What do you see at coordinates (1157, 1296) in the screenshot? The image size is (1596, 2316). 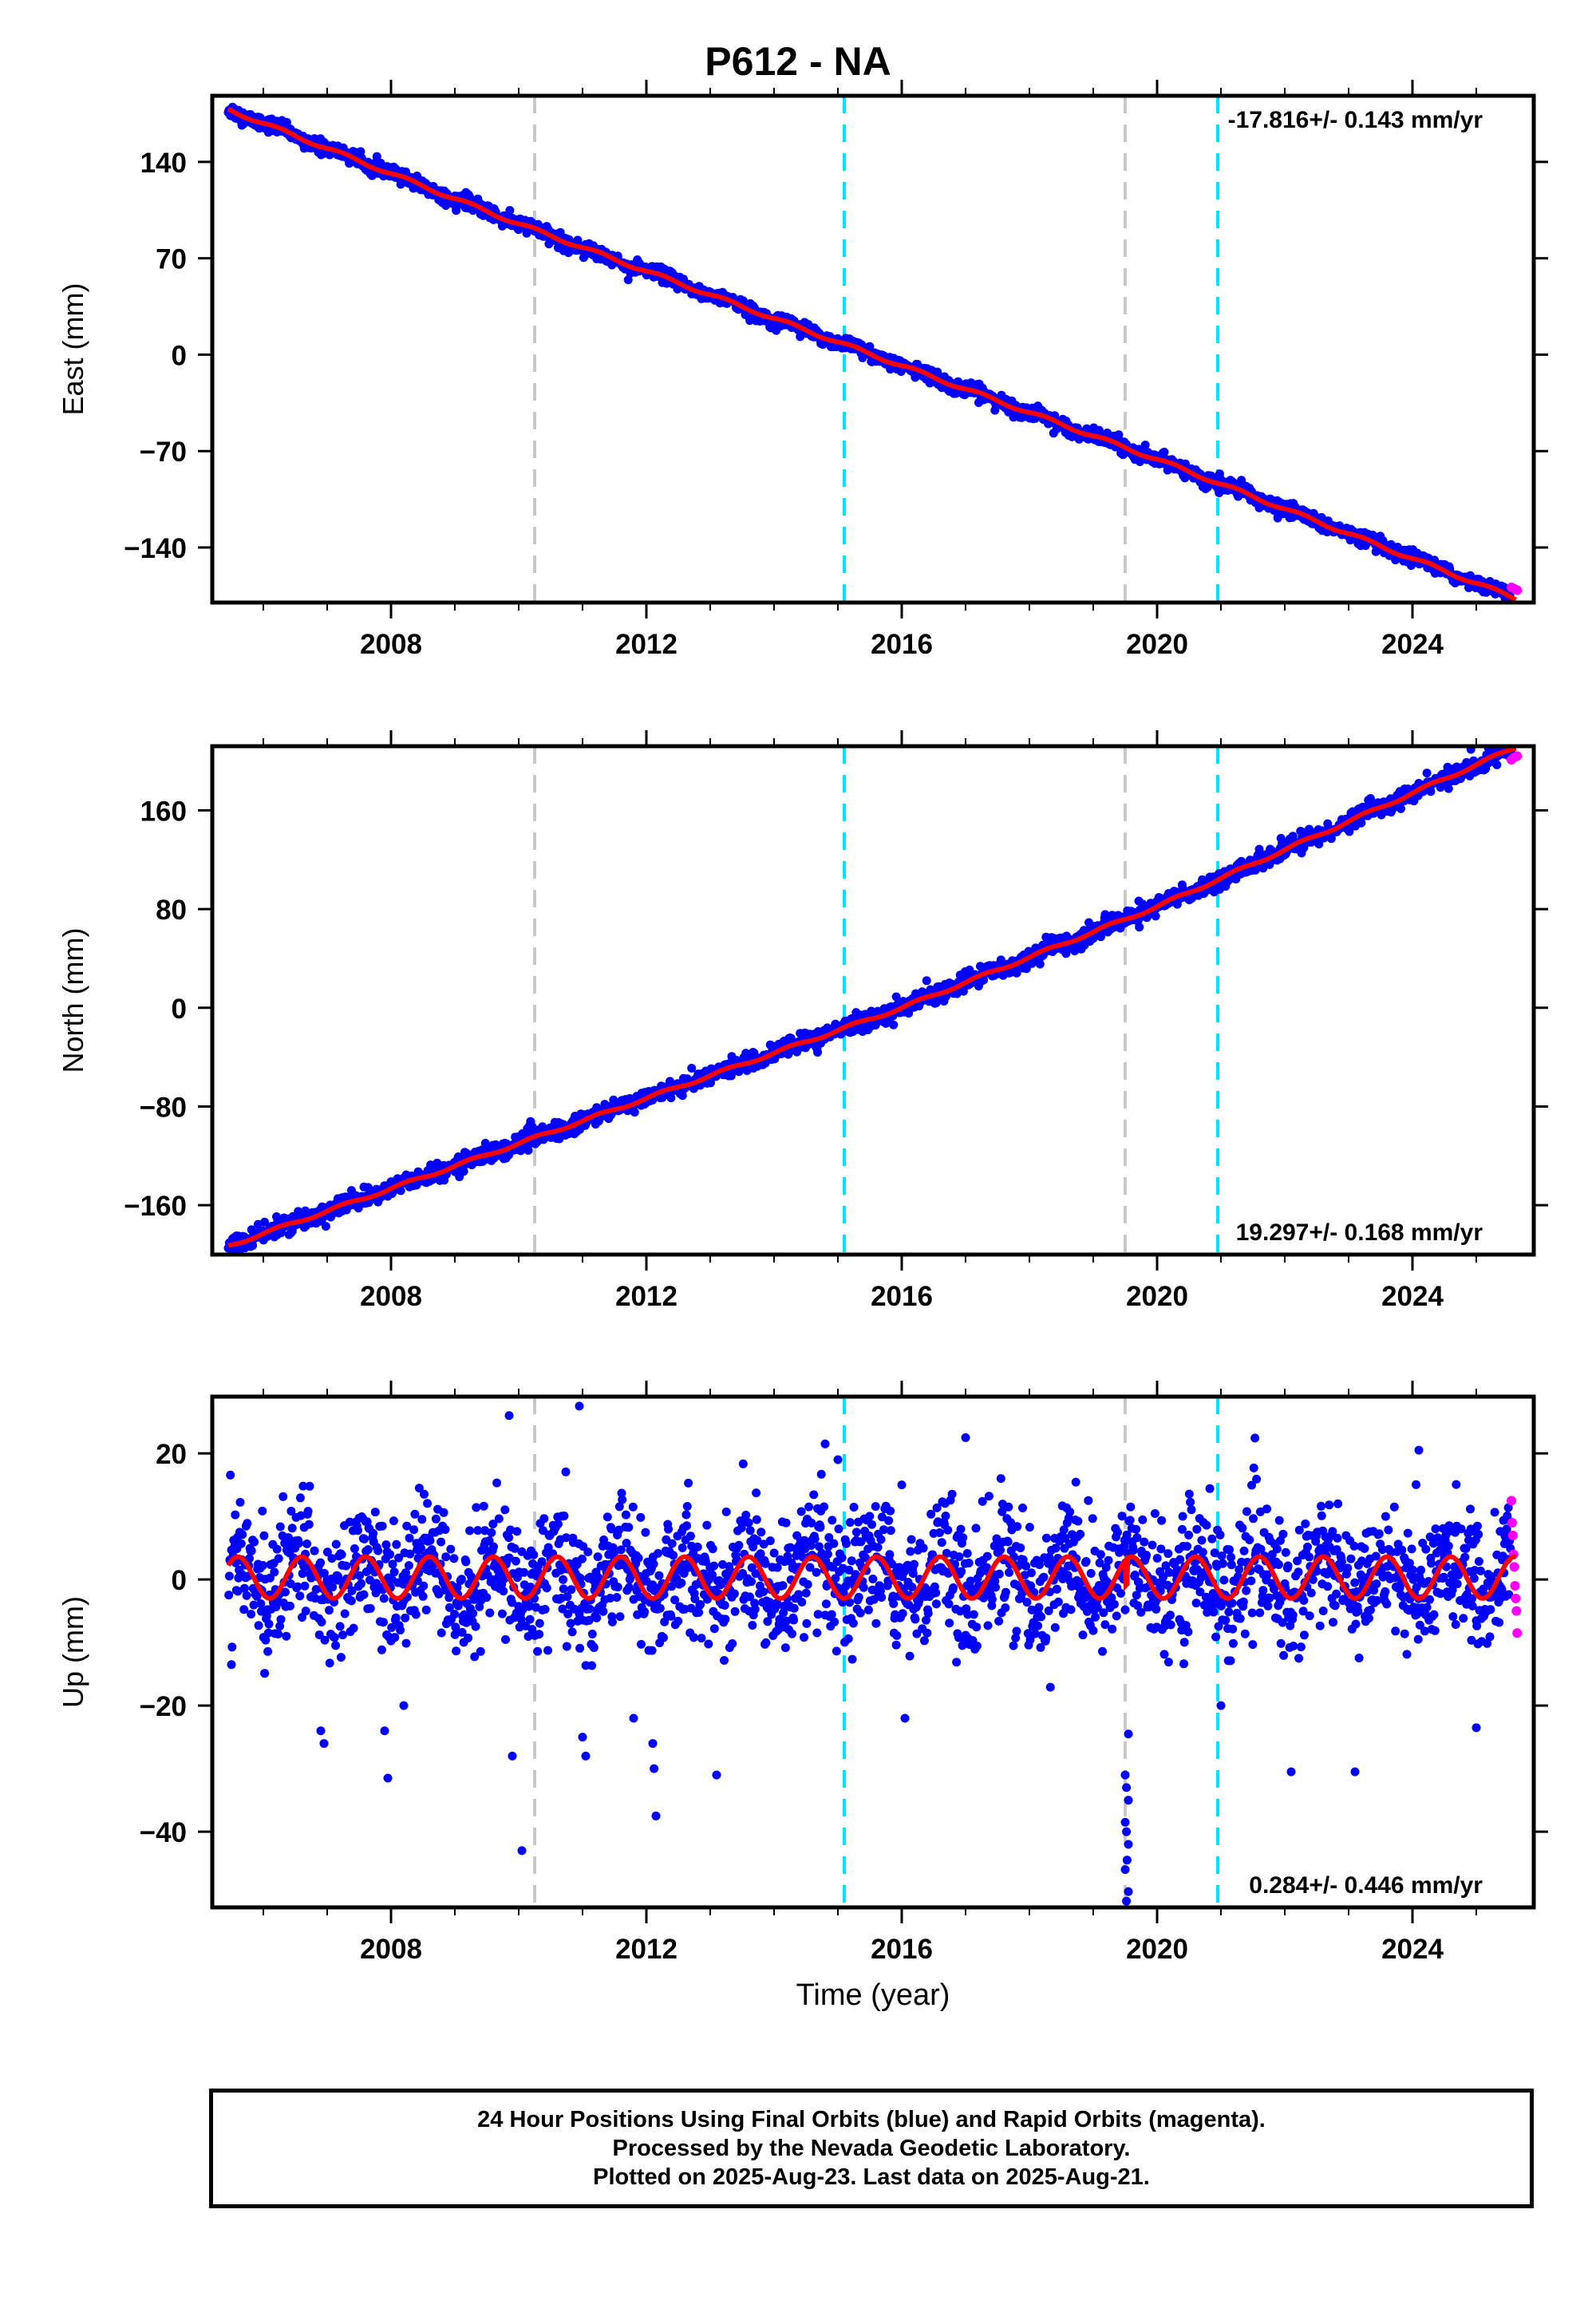 I see `x-tick-label: 2020` at bounding box center [1157, 1296].